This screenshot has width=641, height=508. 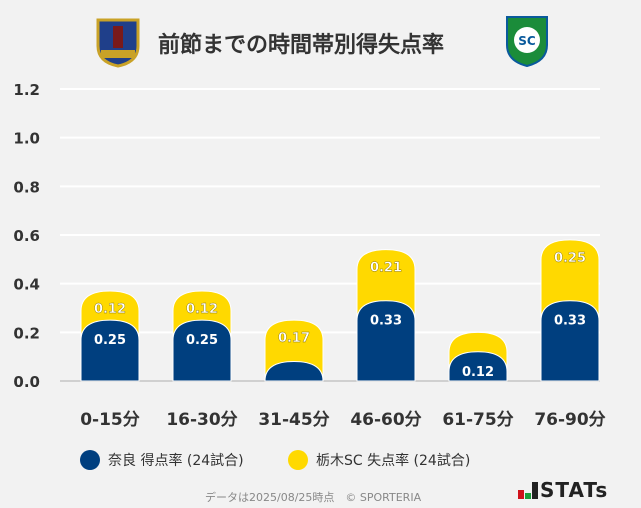 What do you see at coordinates (26, 285) in the screenshot?
I see `y-tick-label: 0.4` at bounding box center [26, 285].